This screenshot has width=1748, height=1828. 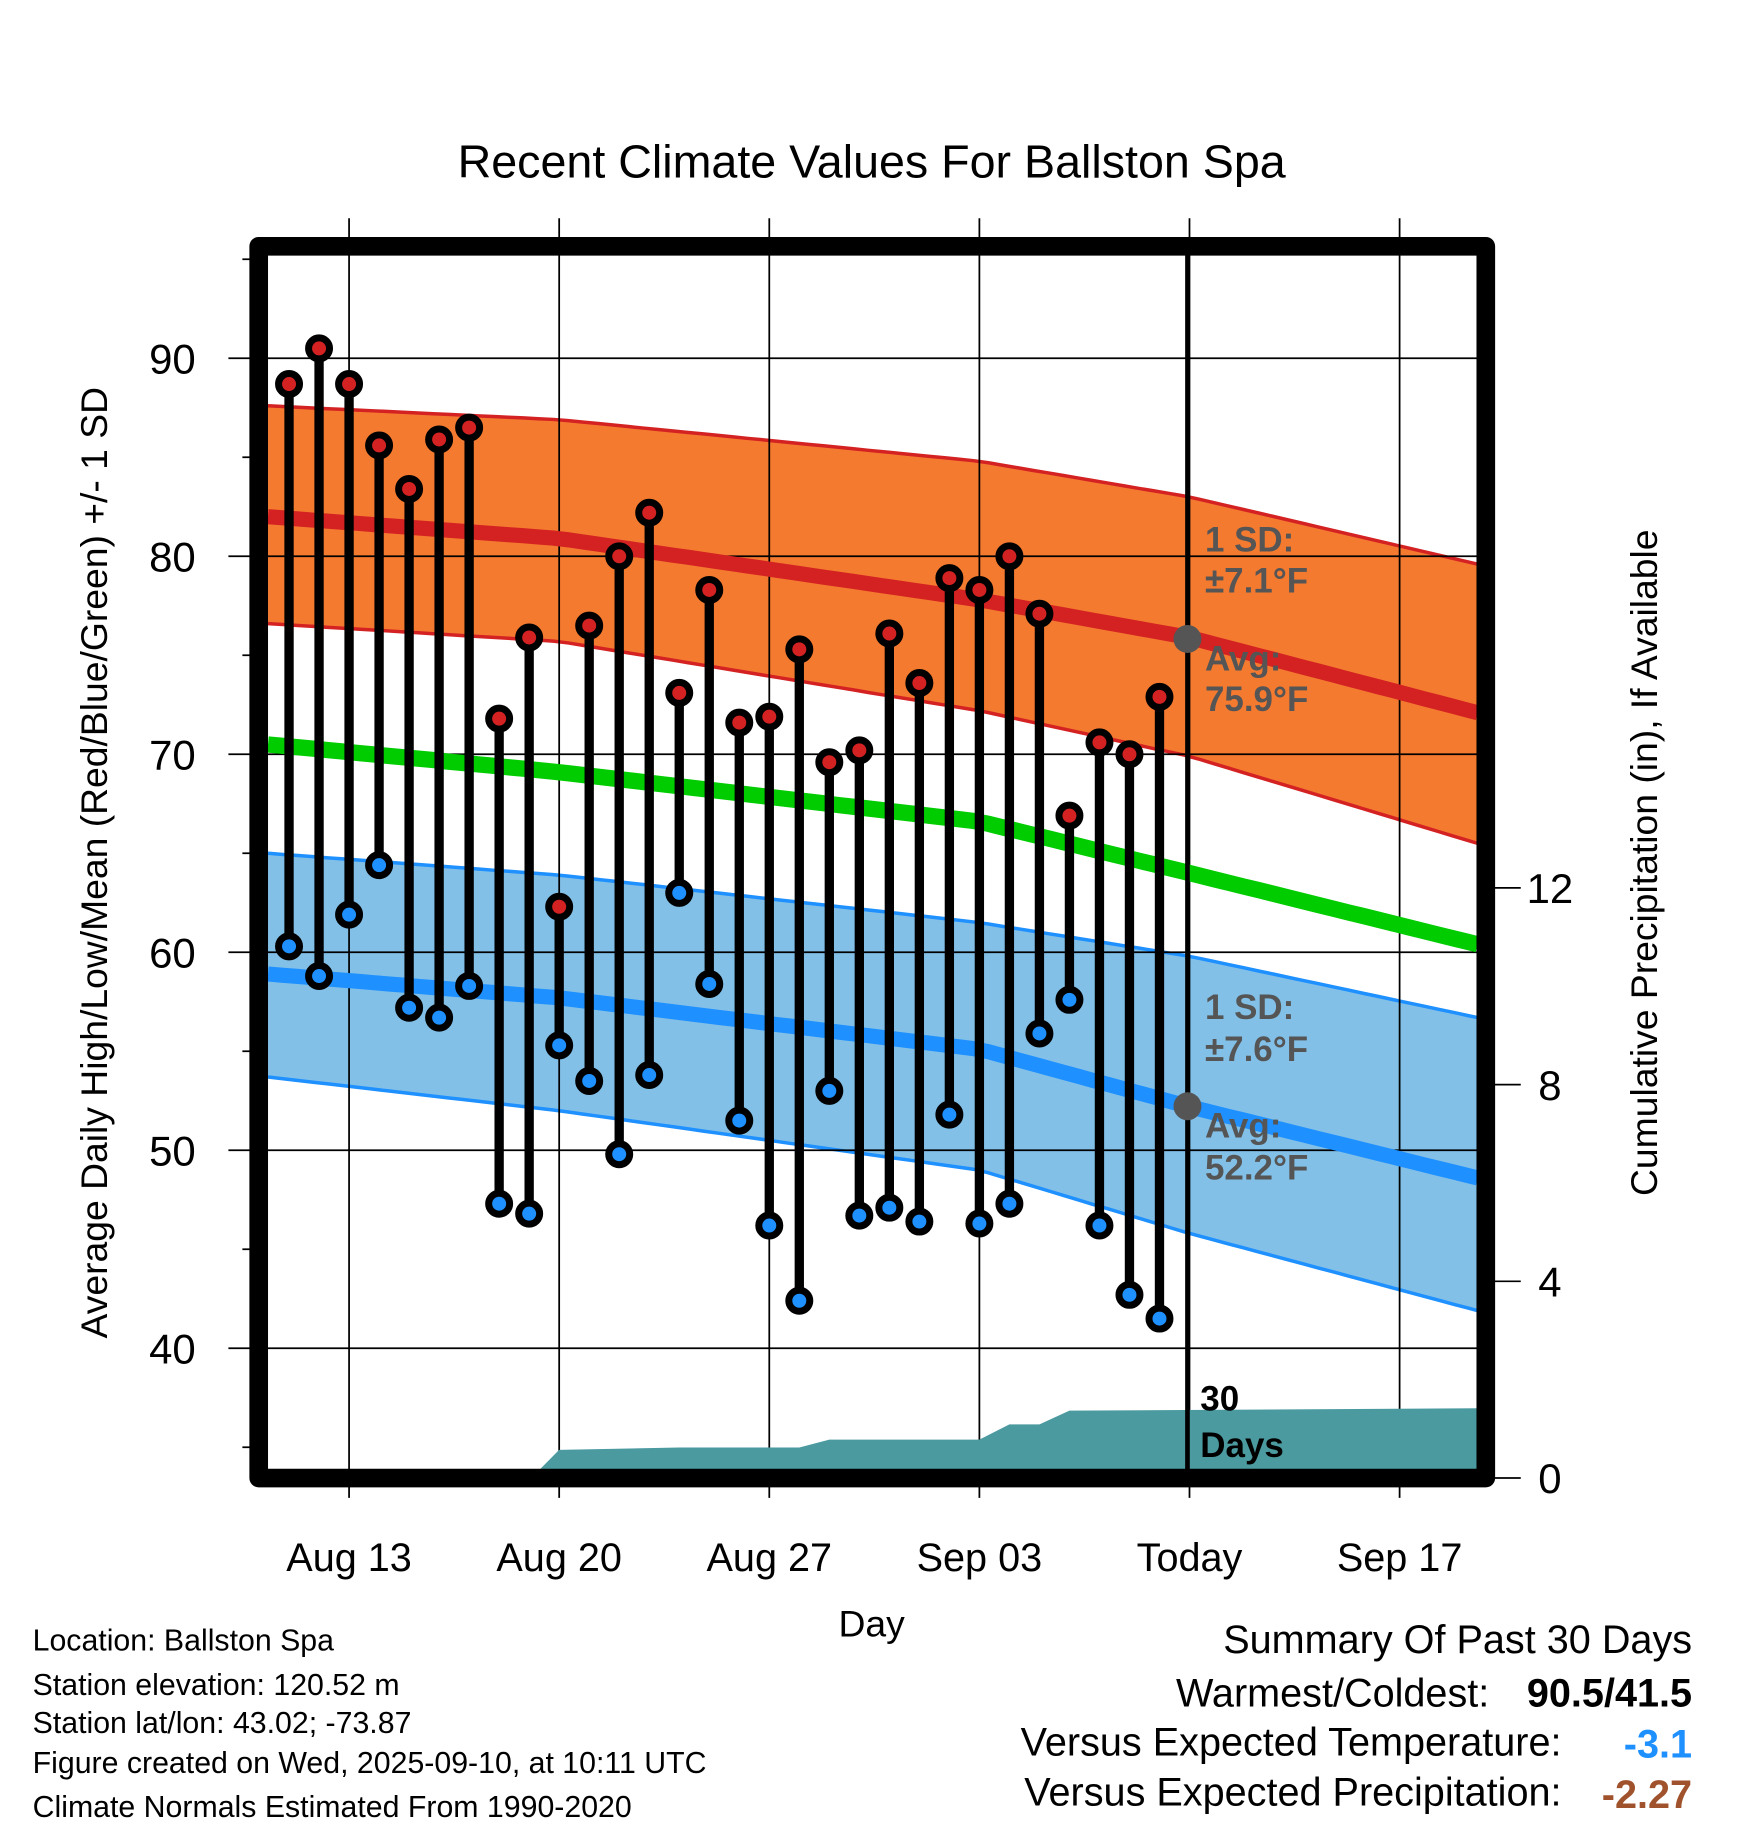 What do you see at coordinates (1187, 638) in the screenshot?
I see `high-avg-marker` at bounding box center [1187, 638].